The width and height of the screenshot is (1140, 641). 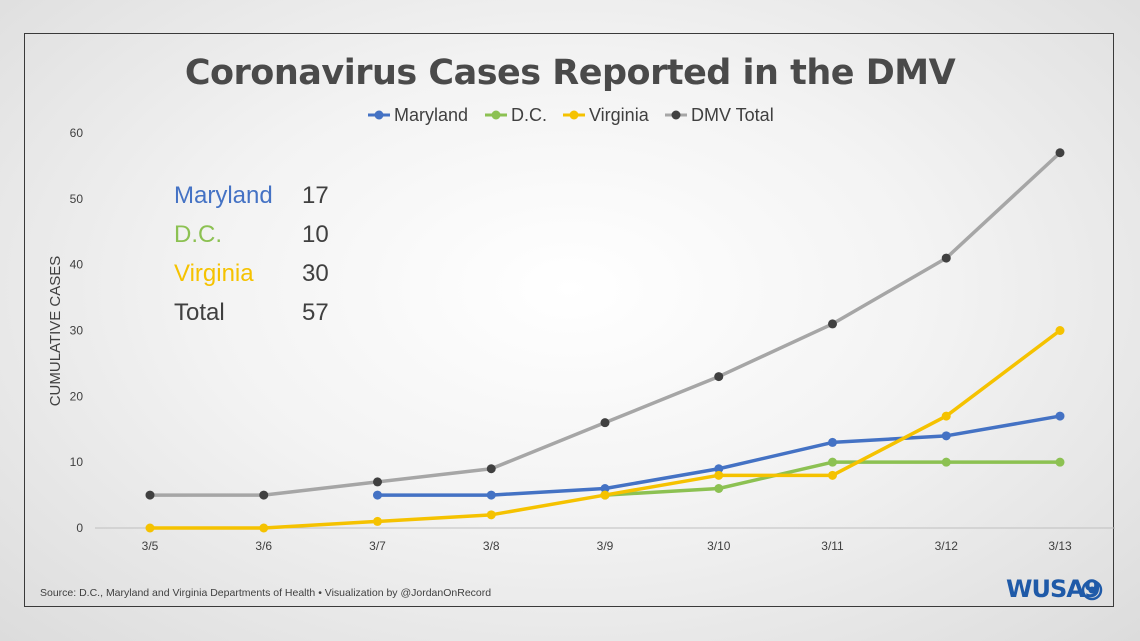 I want to click on eye-icon, so click(x=1092, y=590).